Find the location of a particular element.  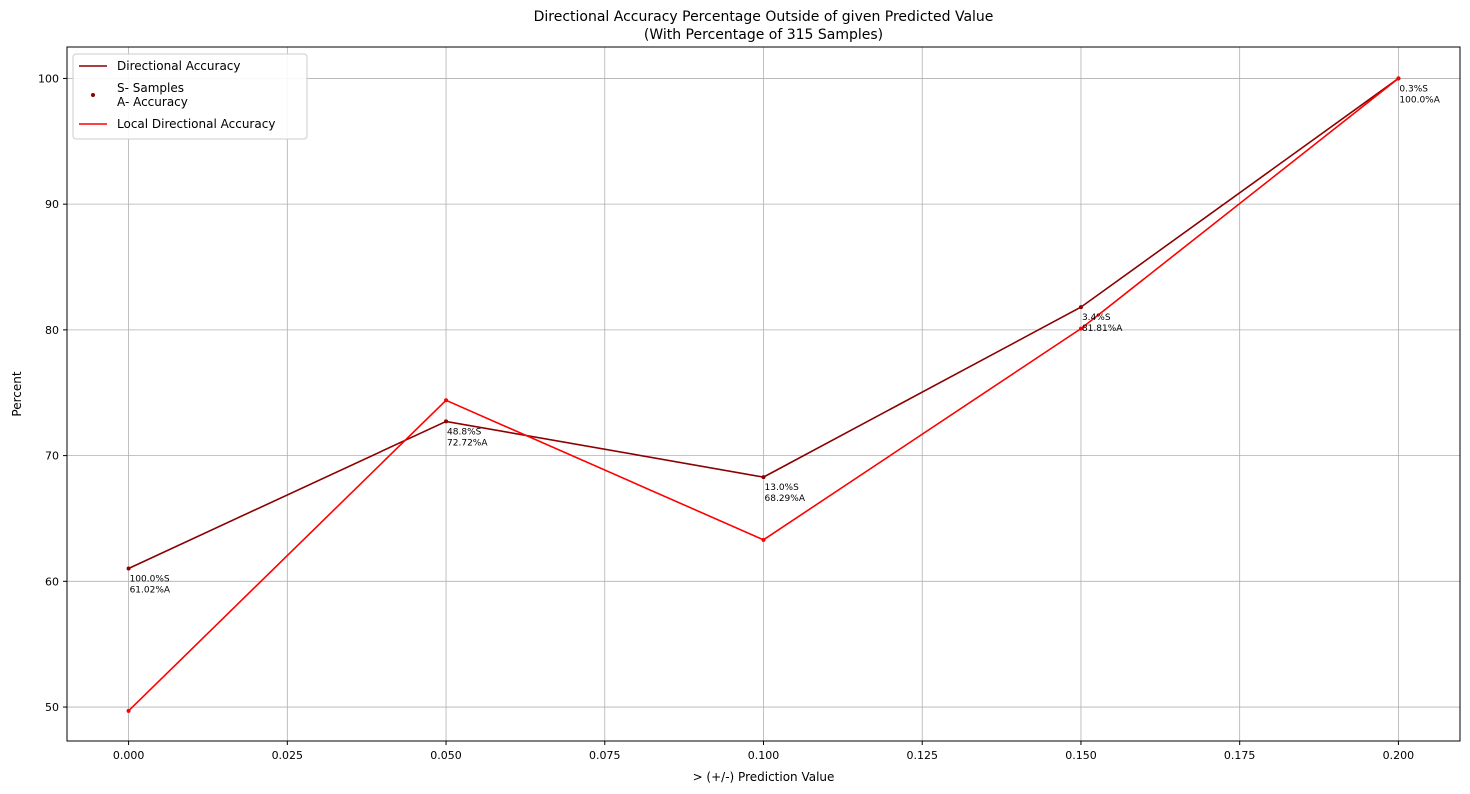

point-annotation: 100.0%S is located at coordinates (150, 580).